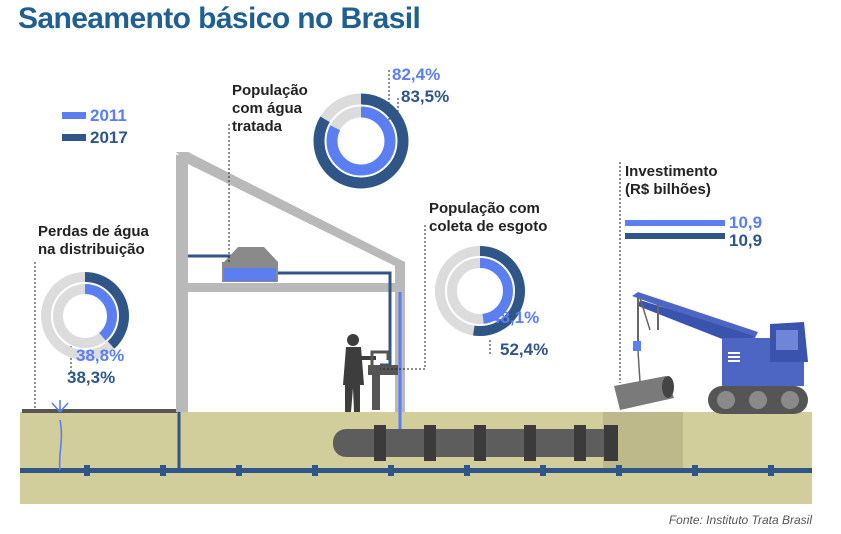  What do you see at coordinates (109, 137) in the screenshot?
I see `legend-label-2017: 2017` at bounding box center [109, 137].